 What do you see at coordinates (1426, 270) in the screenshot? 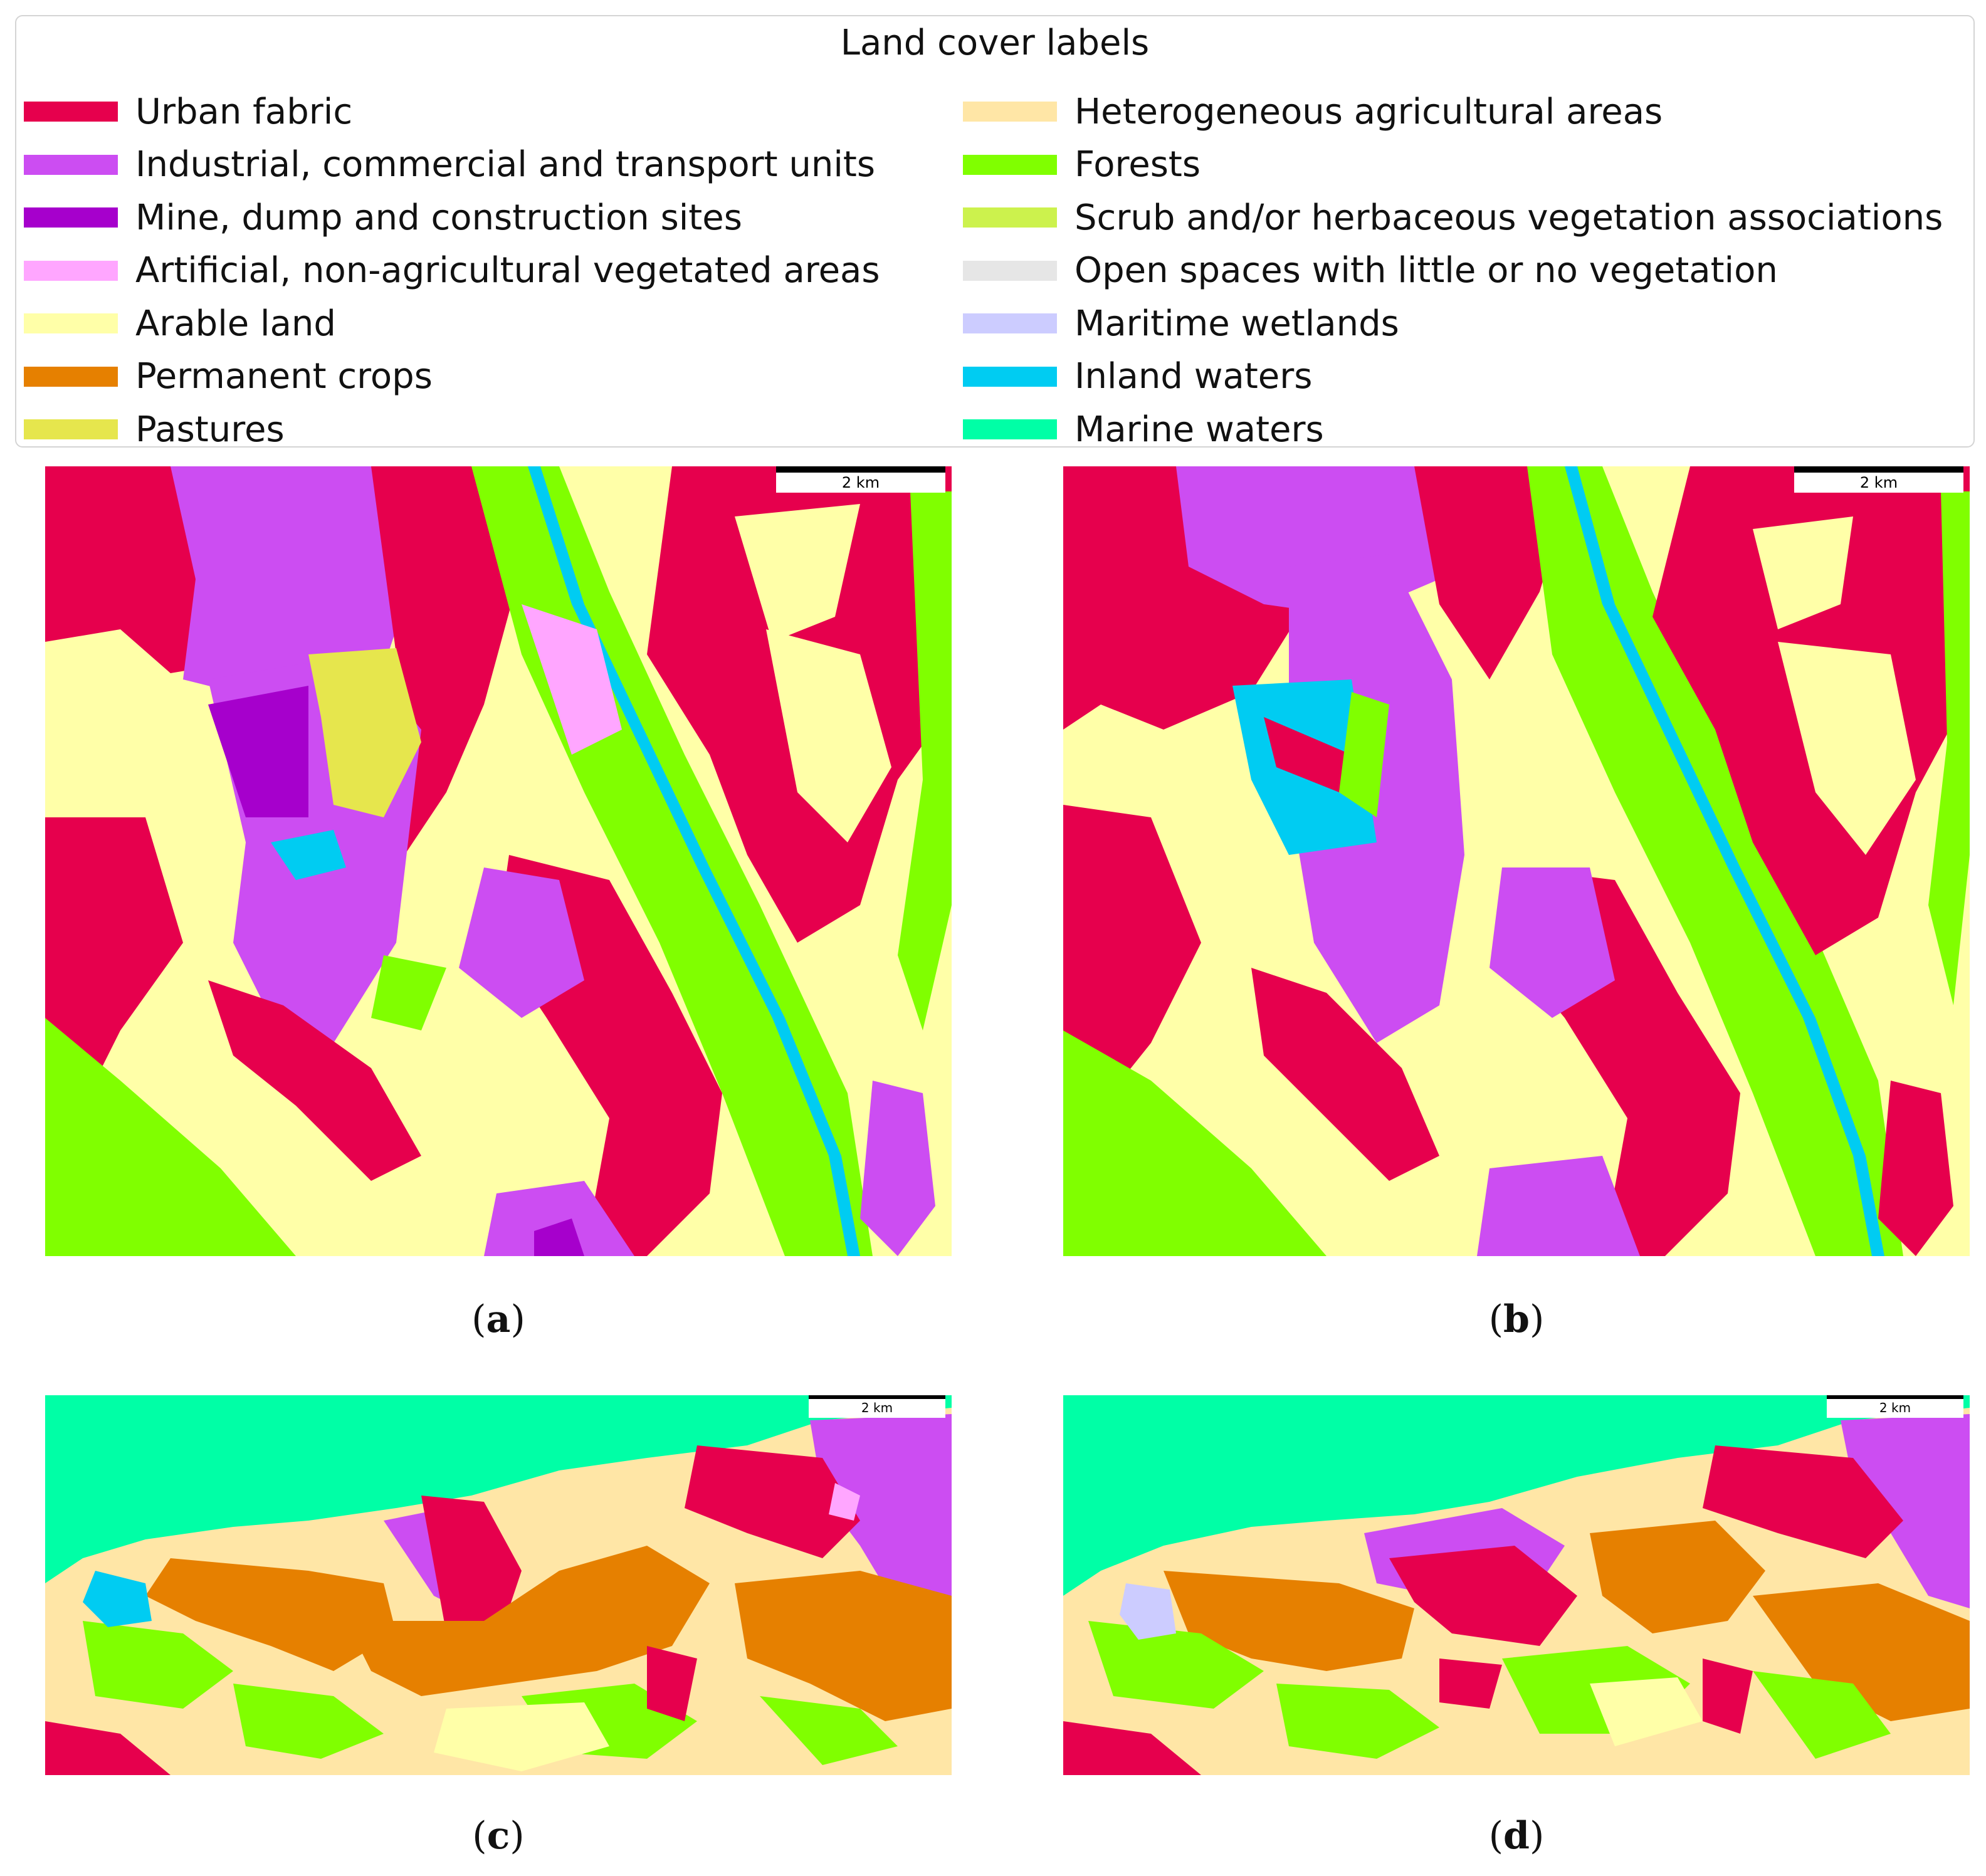
I see `legend-label: Open spaces with little or no vegetation` at bounding box center [1426, 270].